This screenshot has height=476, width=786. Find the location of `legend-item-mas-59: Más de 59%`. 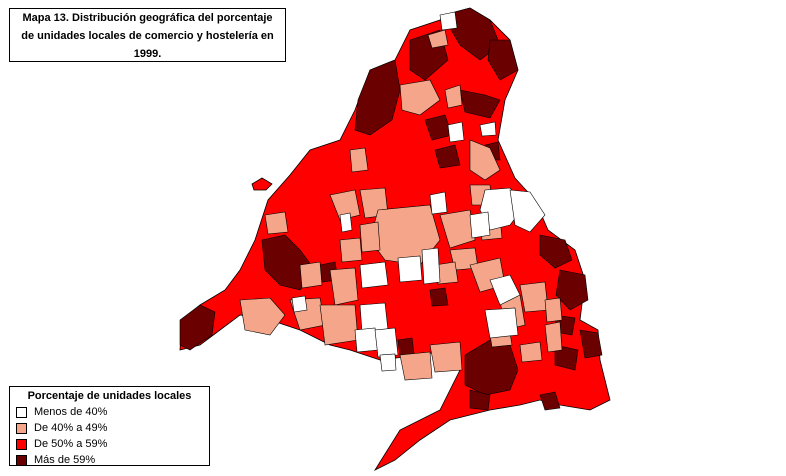

legend-item-mas-59: Más de 59% is located at coordinates (109, 460).